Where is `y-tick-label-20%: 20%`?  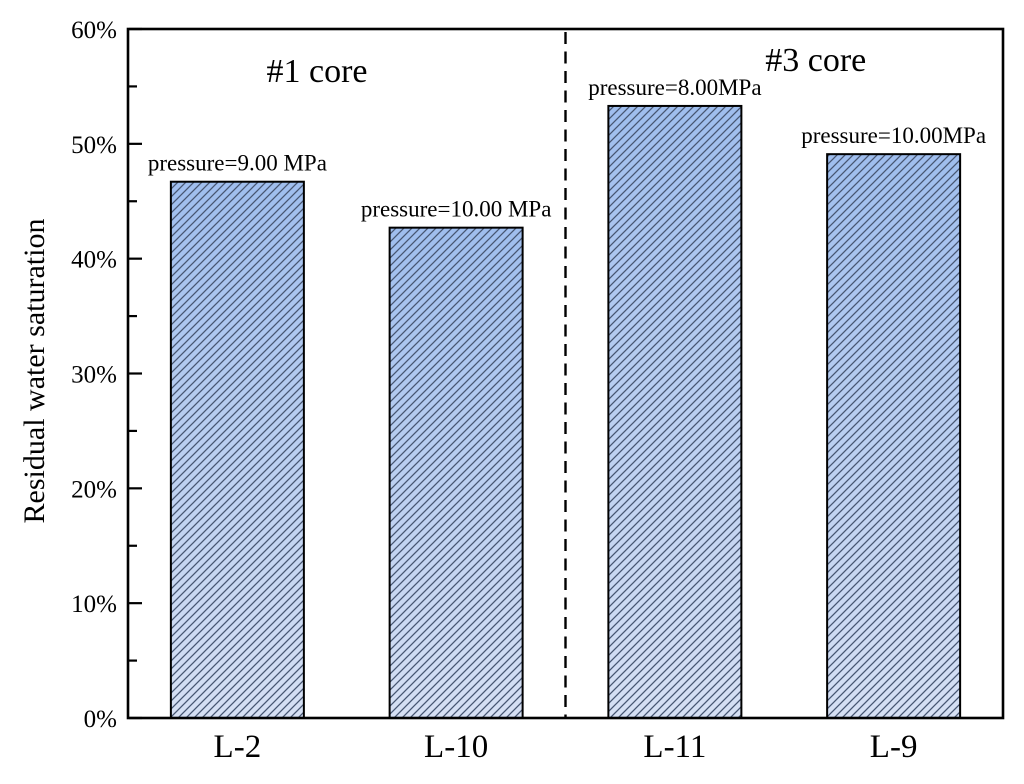
y-tick-label-20%: 20% is located at coordinates (94, 489).